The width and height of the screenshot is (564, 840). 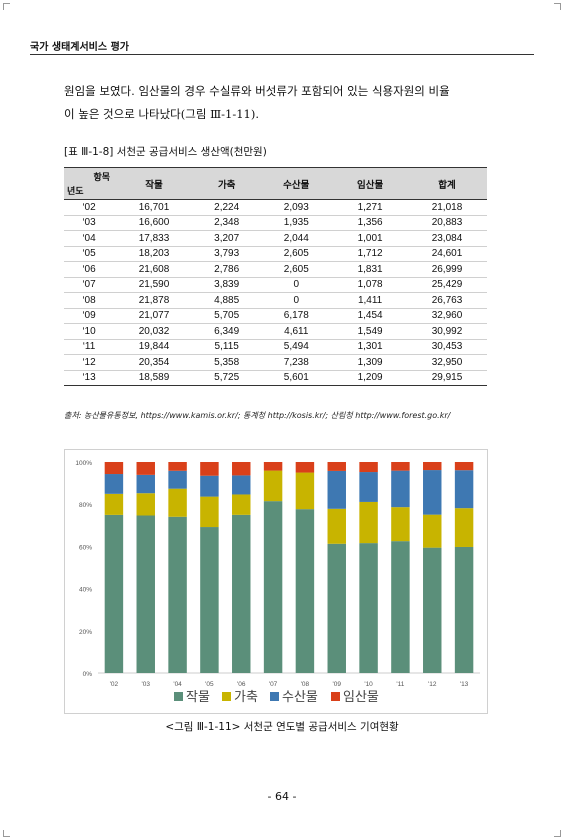 What do you see at coordinates (370, 223) in the screenshot?
I see `value-cell: 1,356` at bounding box center [370, 223].